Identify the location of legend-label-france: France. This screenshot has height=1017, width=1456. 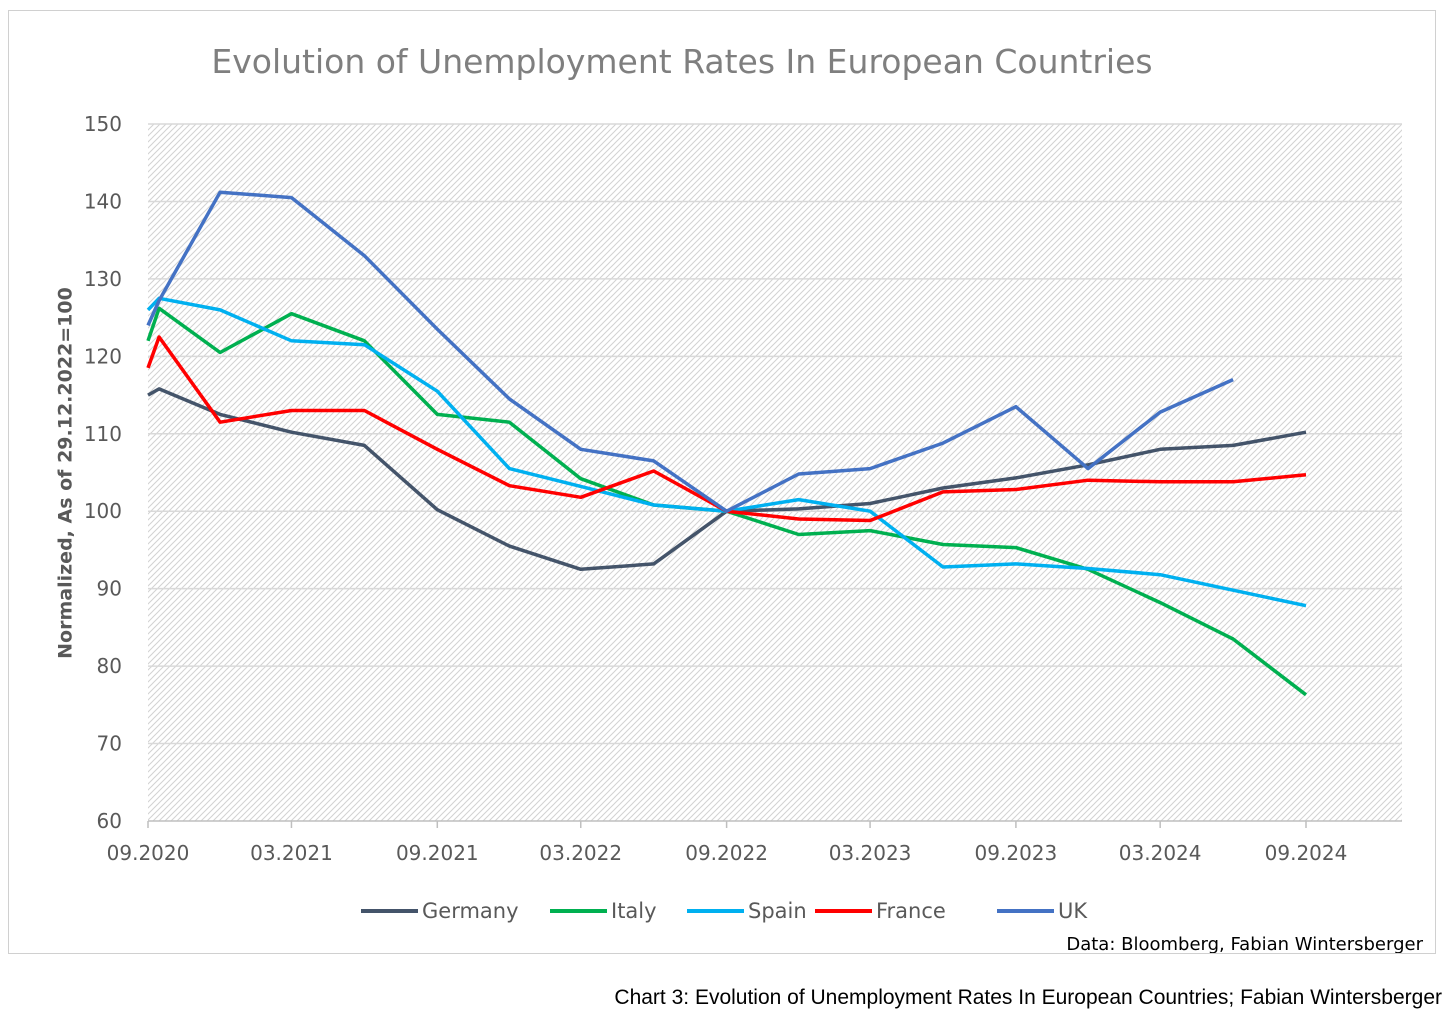
(911, 911).